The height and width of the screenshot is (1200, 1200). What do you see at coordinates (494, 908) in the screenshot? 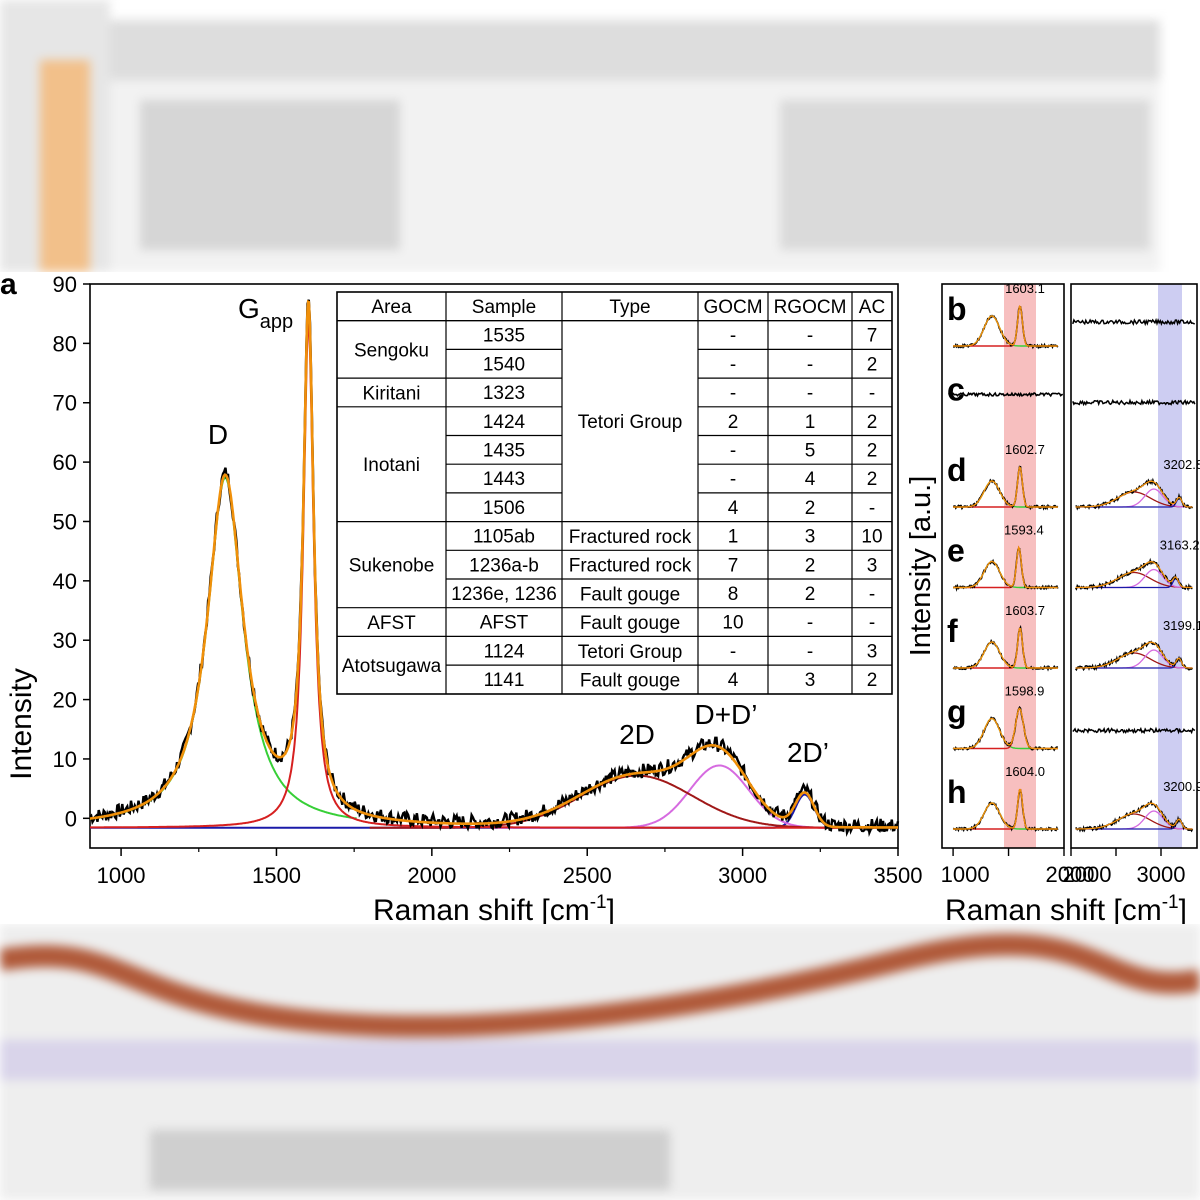
I see `x-axis-title: Raman shift [cm-1]` at bounding box center [494, 908].